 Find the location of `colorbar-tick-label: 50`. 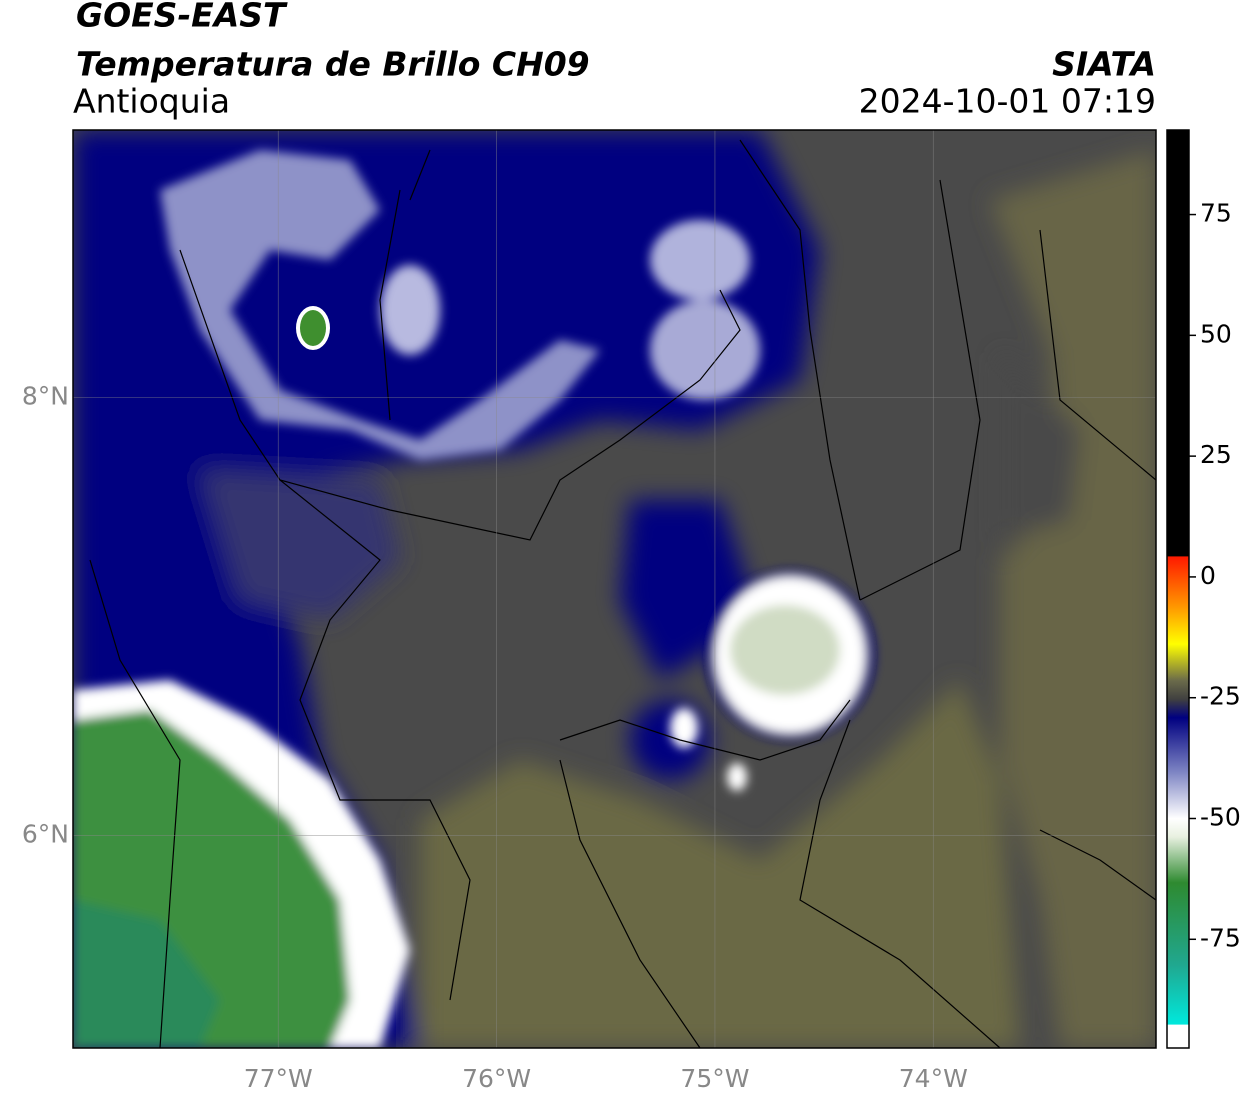

colorbar-tick-label: 50 is located at coordinates (1216, 333).